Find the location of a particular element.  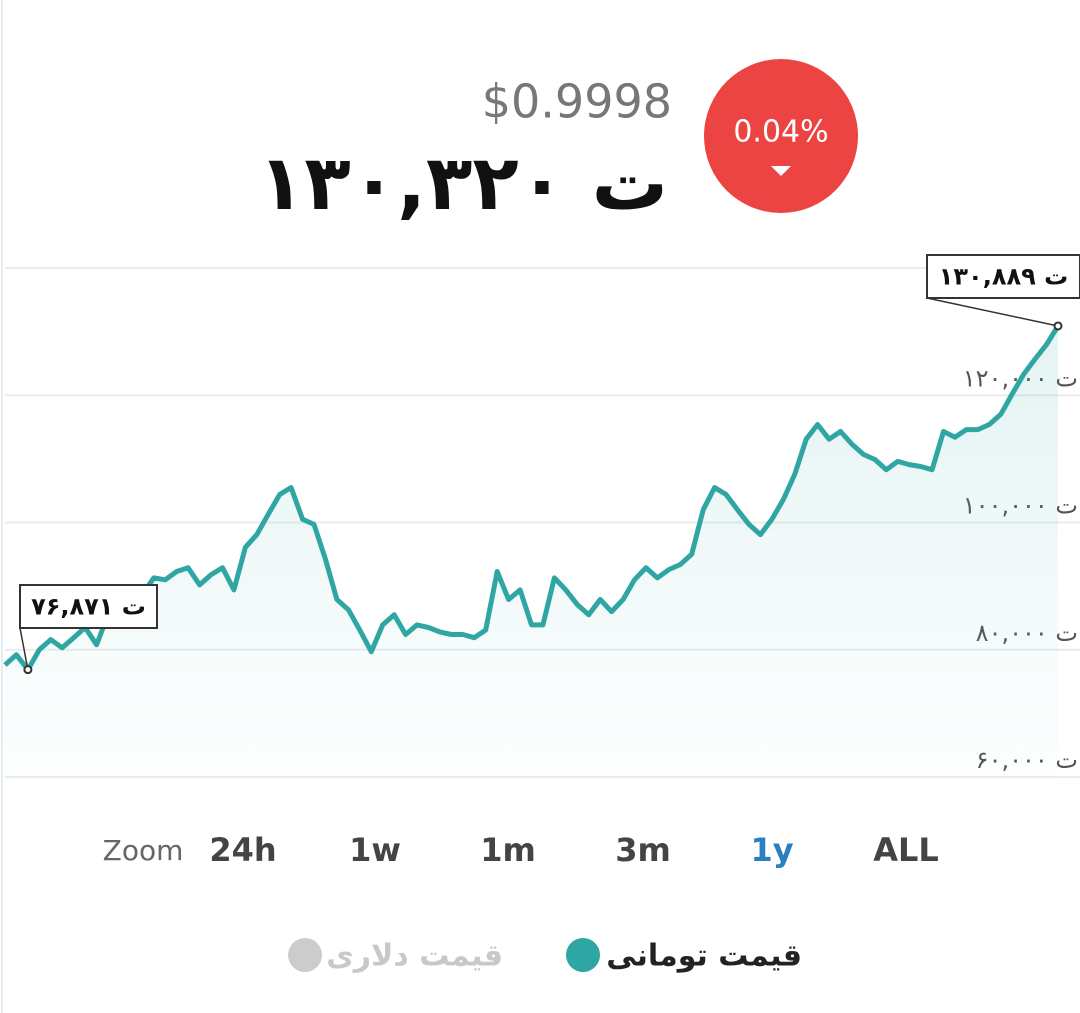

zoom-bar: Zoom 24h 1w 1m 3m 1y ALL is located at coordinates (521, 850).